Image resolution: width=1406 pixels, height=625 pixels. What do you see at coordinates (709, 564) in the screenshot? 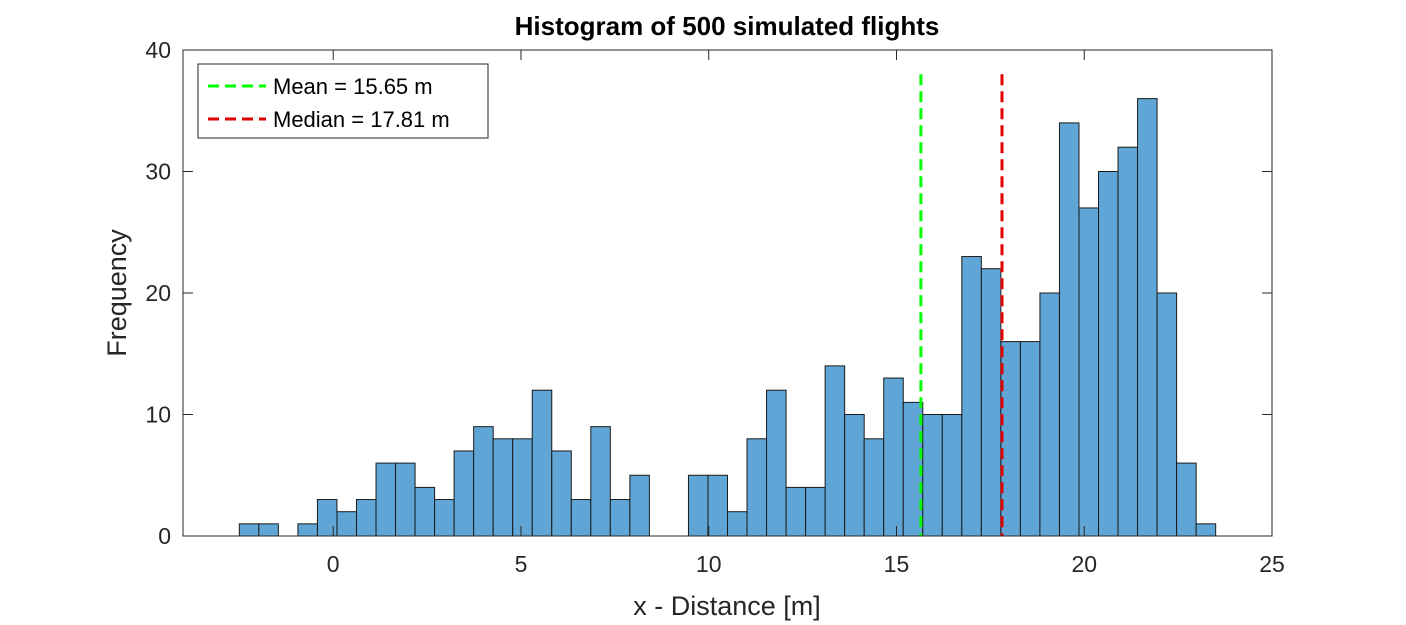
I see `x-tick-label: 10` at bounding box center [709, 564].